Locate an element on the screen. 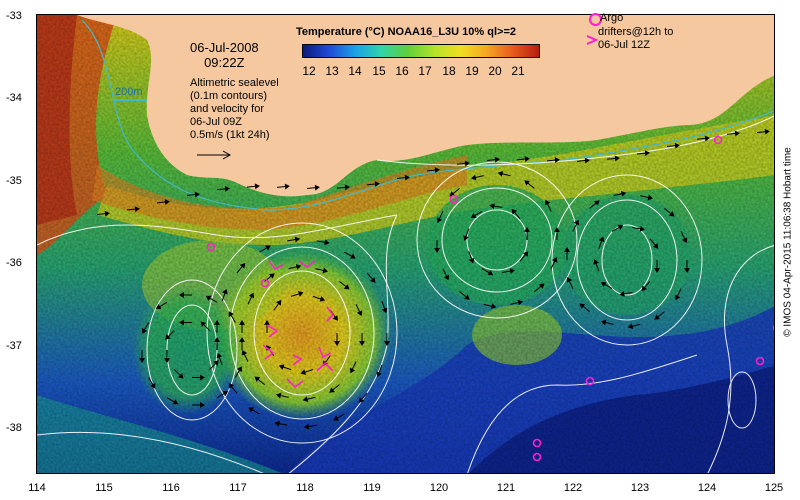 Image resolution: width=800 pixels, height=500 pixels. colorbar-tick: 20 is located at coordinates (495, 71).